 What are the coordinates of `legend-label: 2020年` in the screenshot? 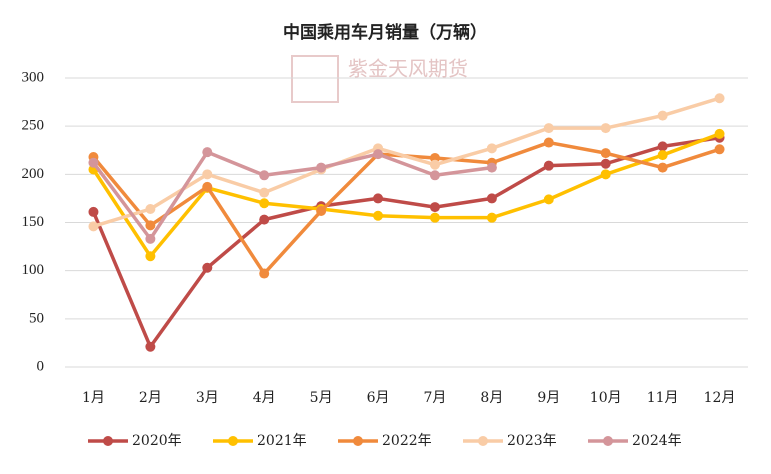 It's located at (157, 441).